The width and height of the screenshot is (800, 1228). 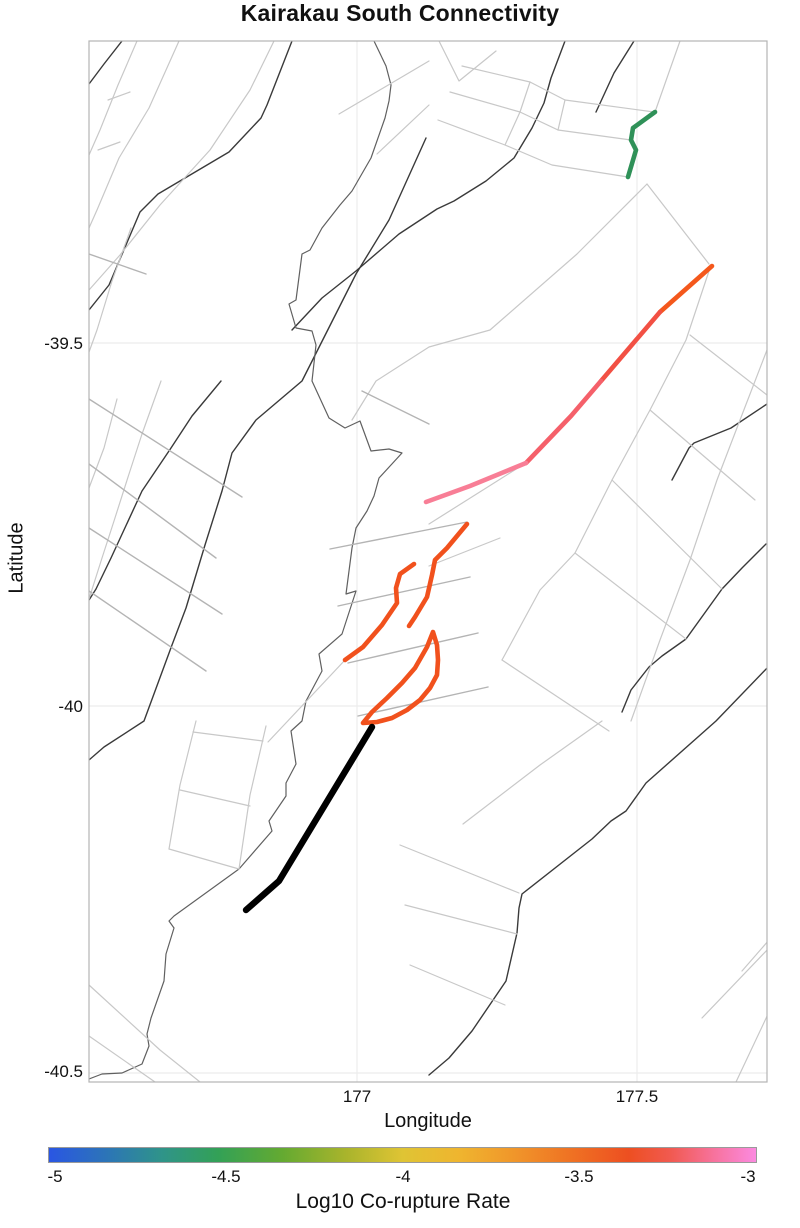 What do you see at coordinates (16, 558) in the screenshot?
I see `y-axis-label: Latitude` at bounding box center [16, 558].